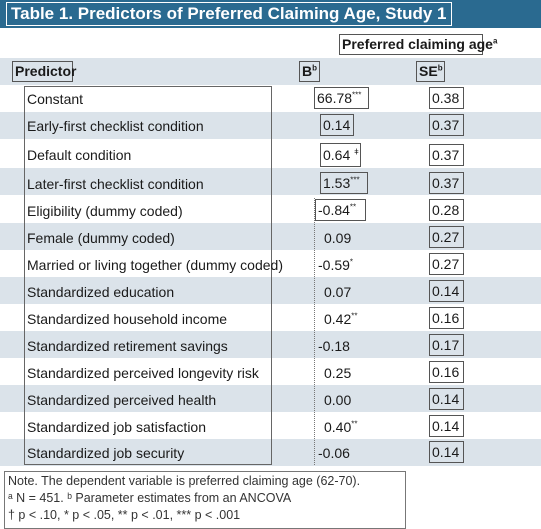 This screenshot has height=529, width=541. I want to click on b-cell: -0.06, so click(334, 453).